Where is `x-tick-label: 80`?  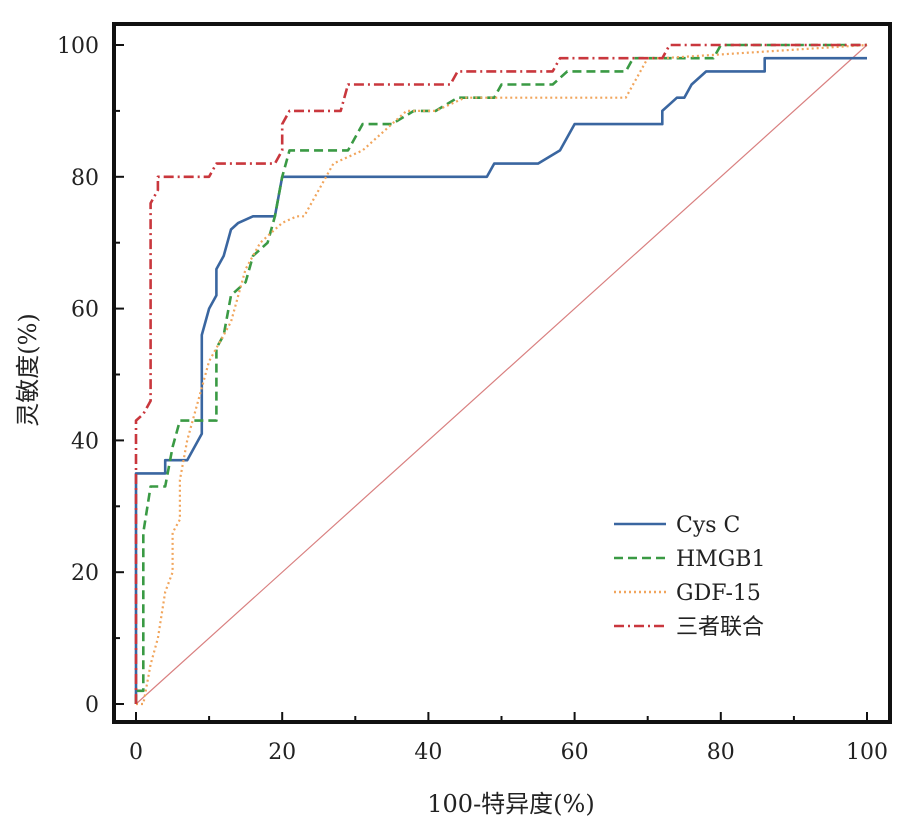
x-tick-label: 80 is located at coordinates (721, 752).